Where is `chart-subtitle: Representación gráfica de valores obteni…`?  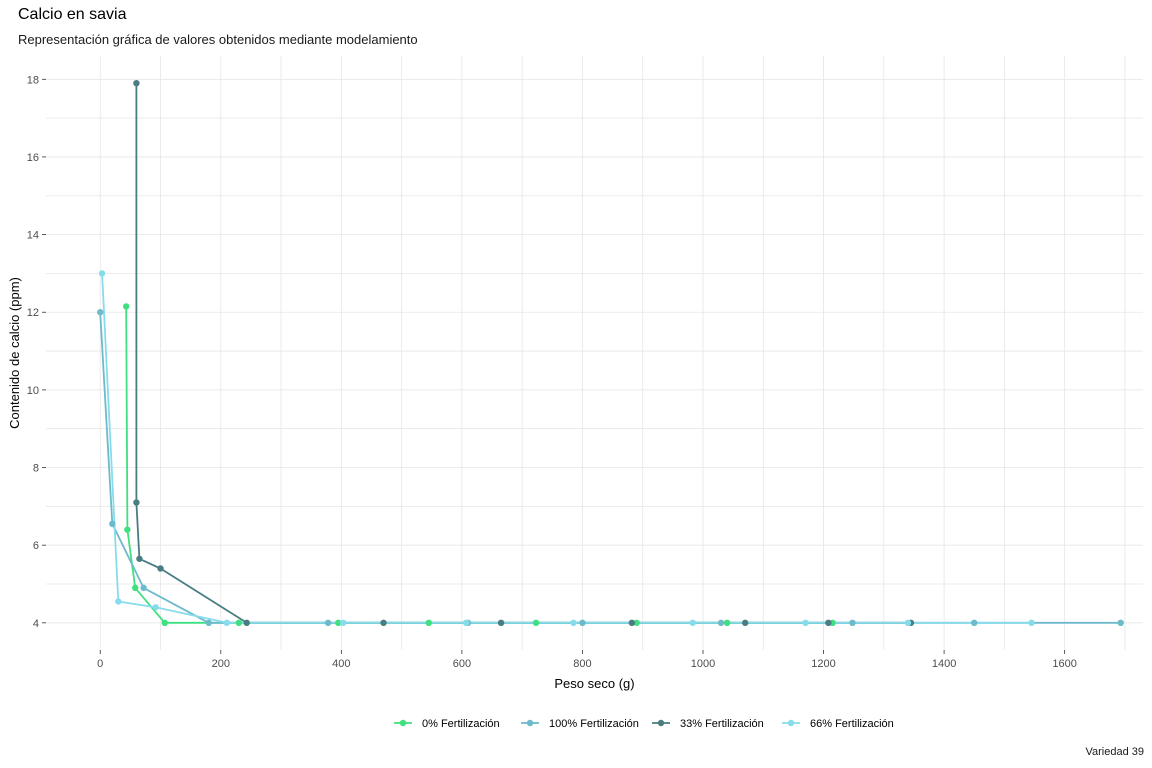 chart-subtitle: Representación gráfica de valores obteni… is located at coordinates (218, 39).